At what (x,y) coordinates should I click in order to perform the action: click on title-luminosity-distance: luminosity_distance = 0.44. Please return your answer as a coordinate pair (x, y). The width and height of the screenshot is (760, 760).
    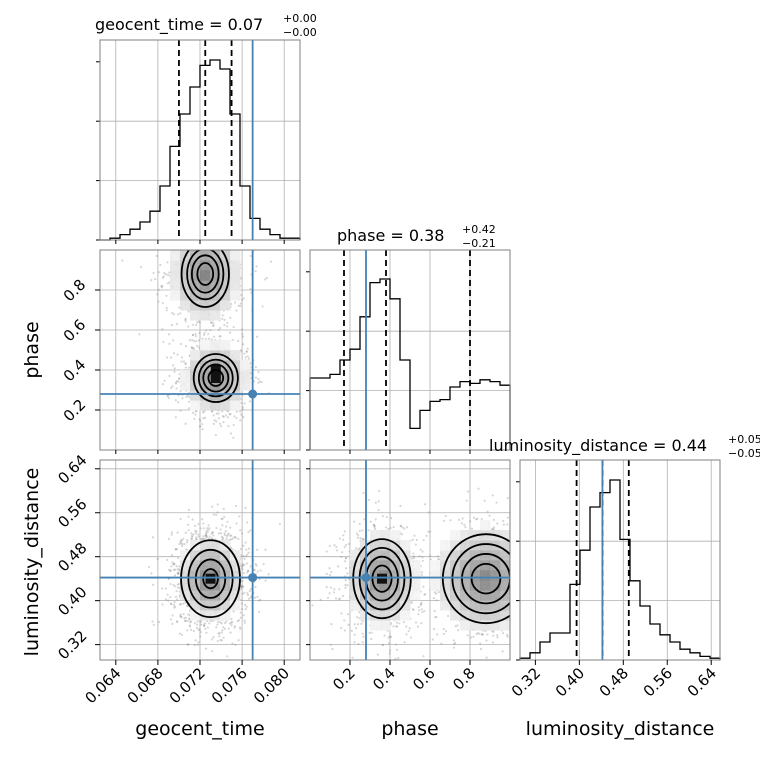
    Looking at the image, I should click on (598, 446).